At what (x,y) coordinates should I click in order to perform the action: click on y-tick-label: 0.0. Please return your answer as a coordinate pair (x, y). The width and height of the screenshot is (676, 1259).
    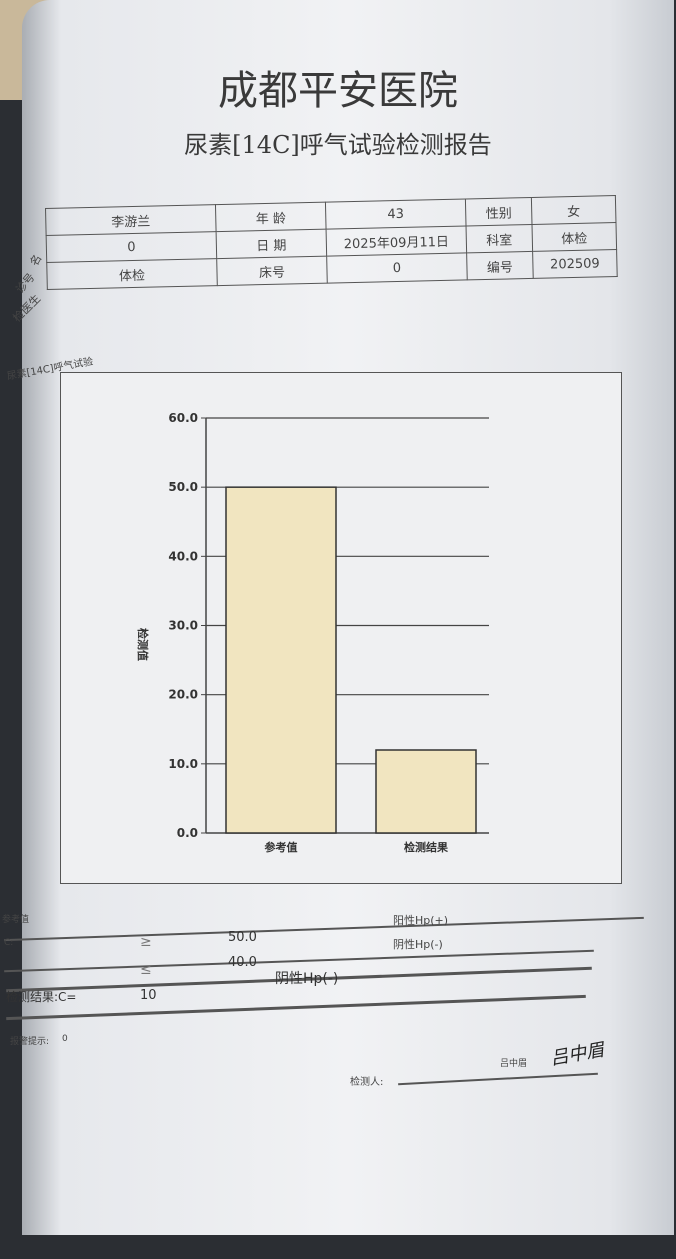
    Looking at the image, I should click on (187, 833).